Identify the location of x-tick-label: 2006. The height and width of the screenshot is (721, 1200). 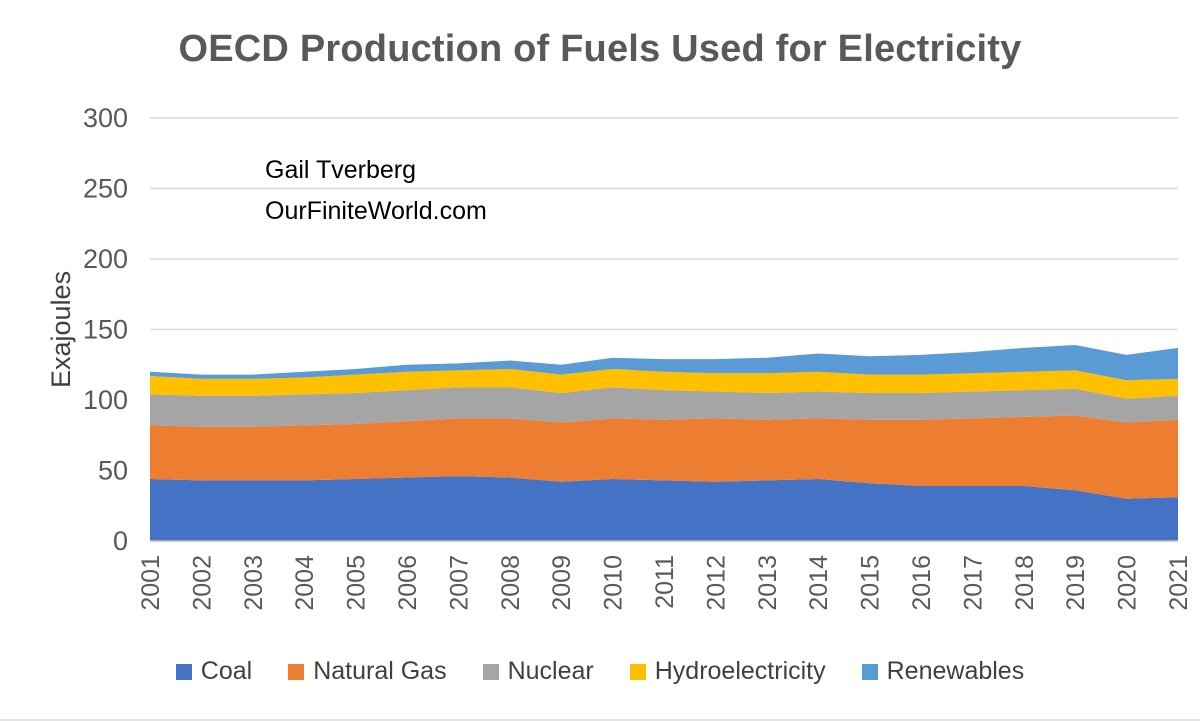
(408, 583).